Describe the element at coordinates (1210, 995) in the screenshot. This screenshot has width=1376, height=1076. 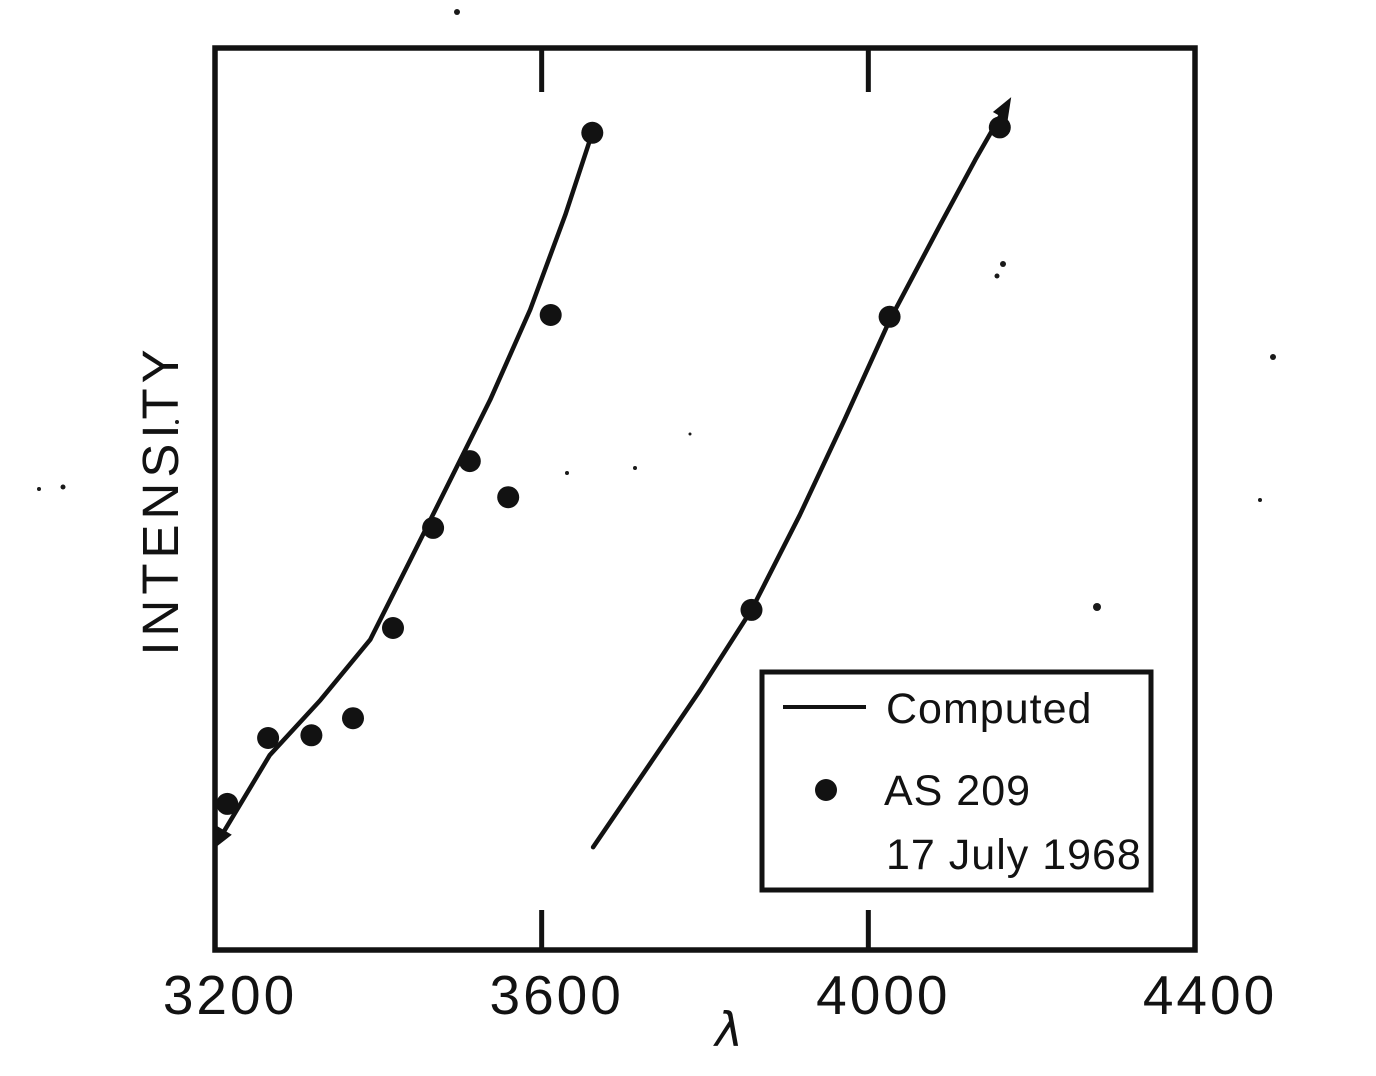
I see `x-tick-label: 4400` at that location.